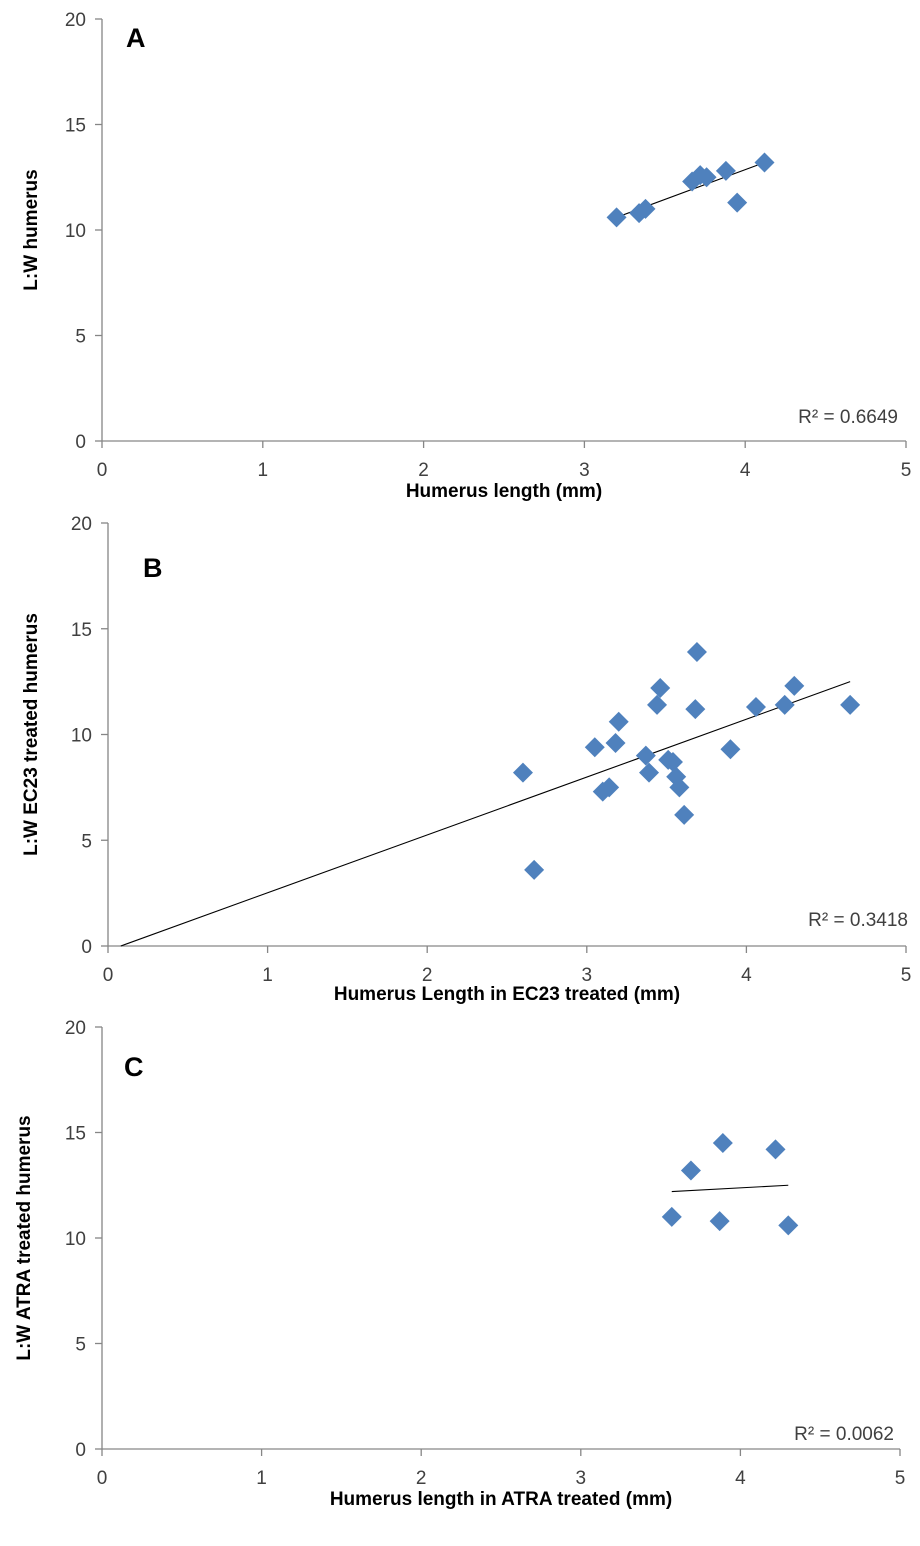 Image resolution: width=920 pixels, height=1546 pixels. Describe the element at coordinates (134, 1067) in the screenshot. I see `panel-label: C` at that location.